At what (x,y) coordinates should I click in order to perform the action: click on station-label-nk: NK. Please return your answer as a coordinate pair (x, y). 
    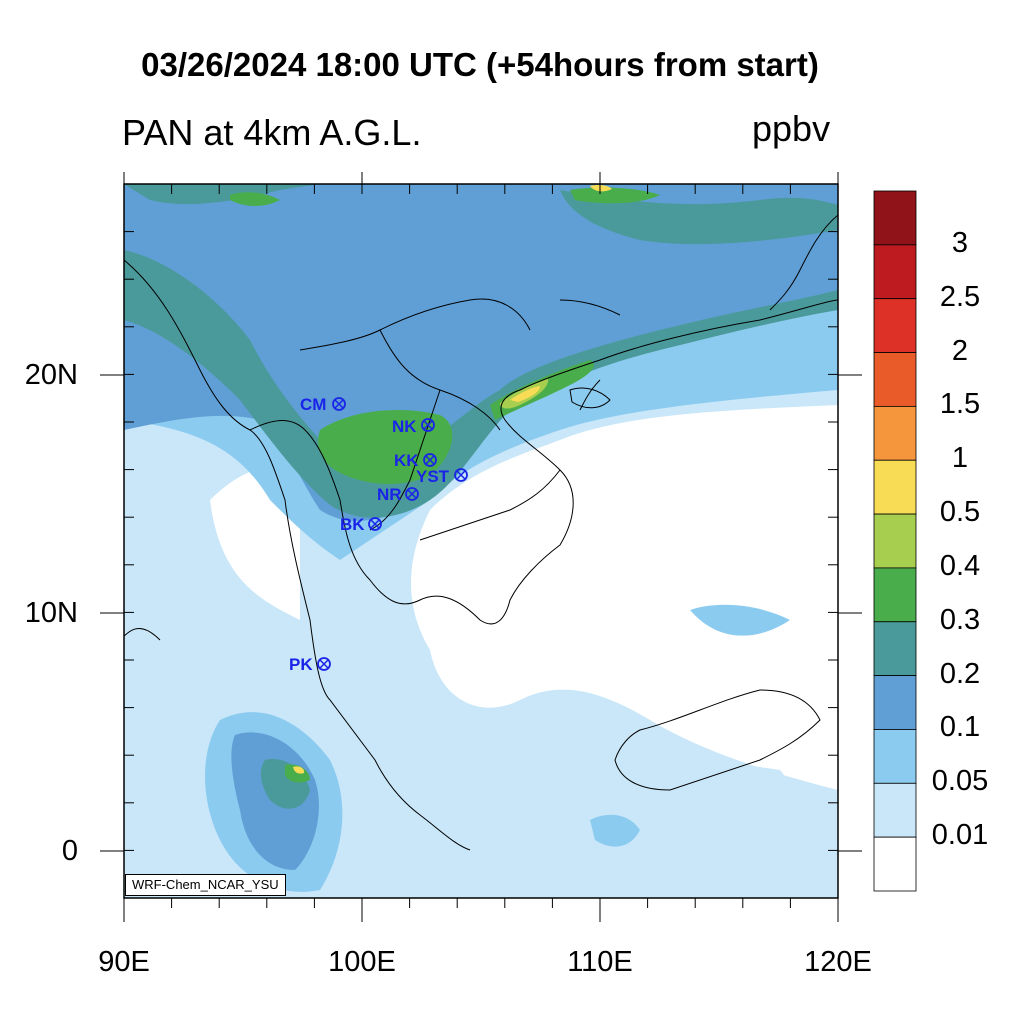
    Looking at the image, I should click on (404, 426).